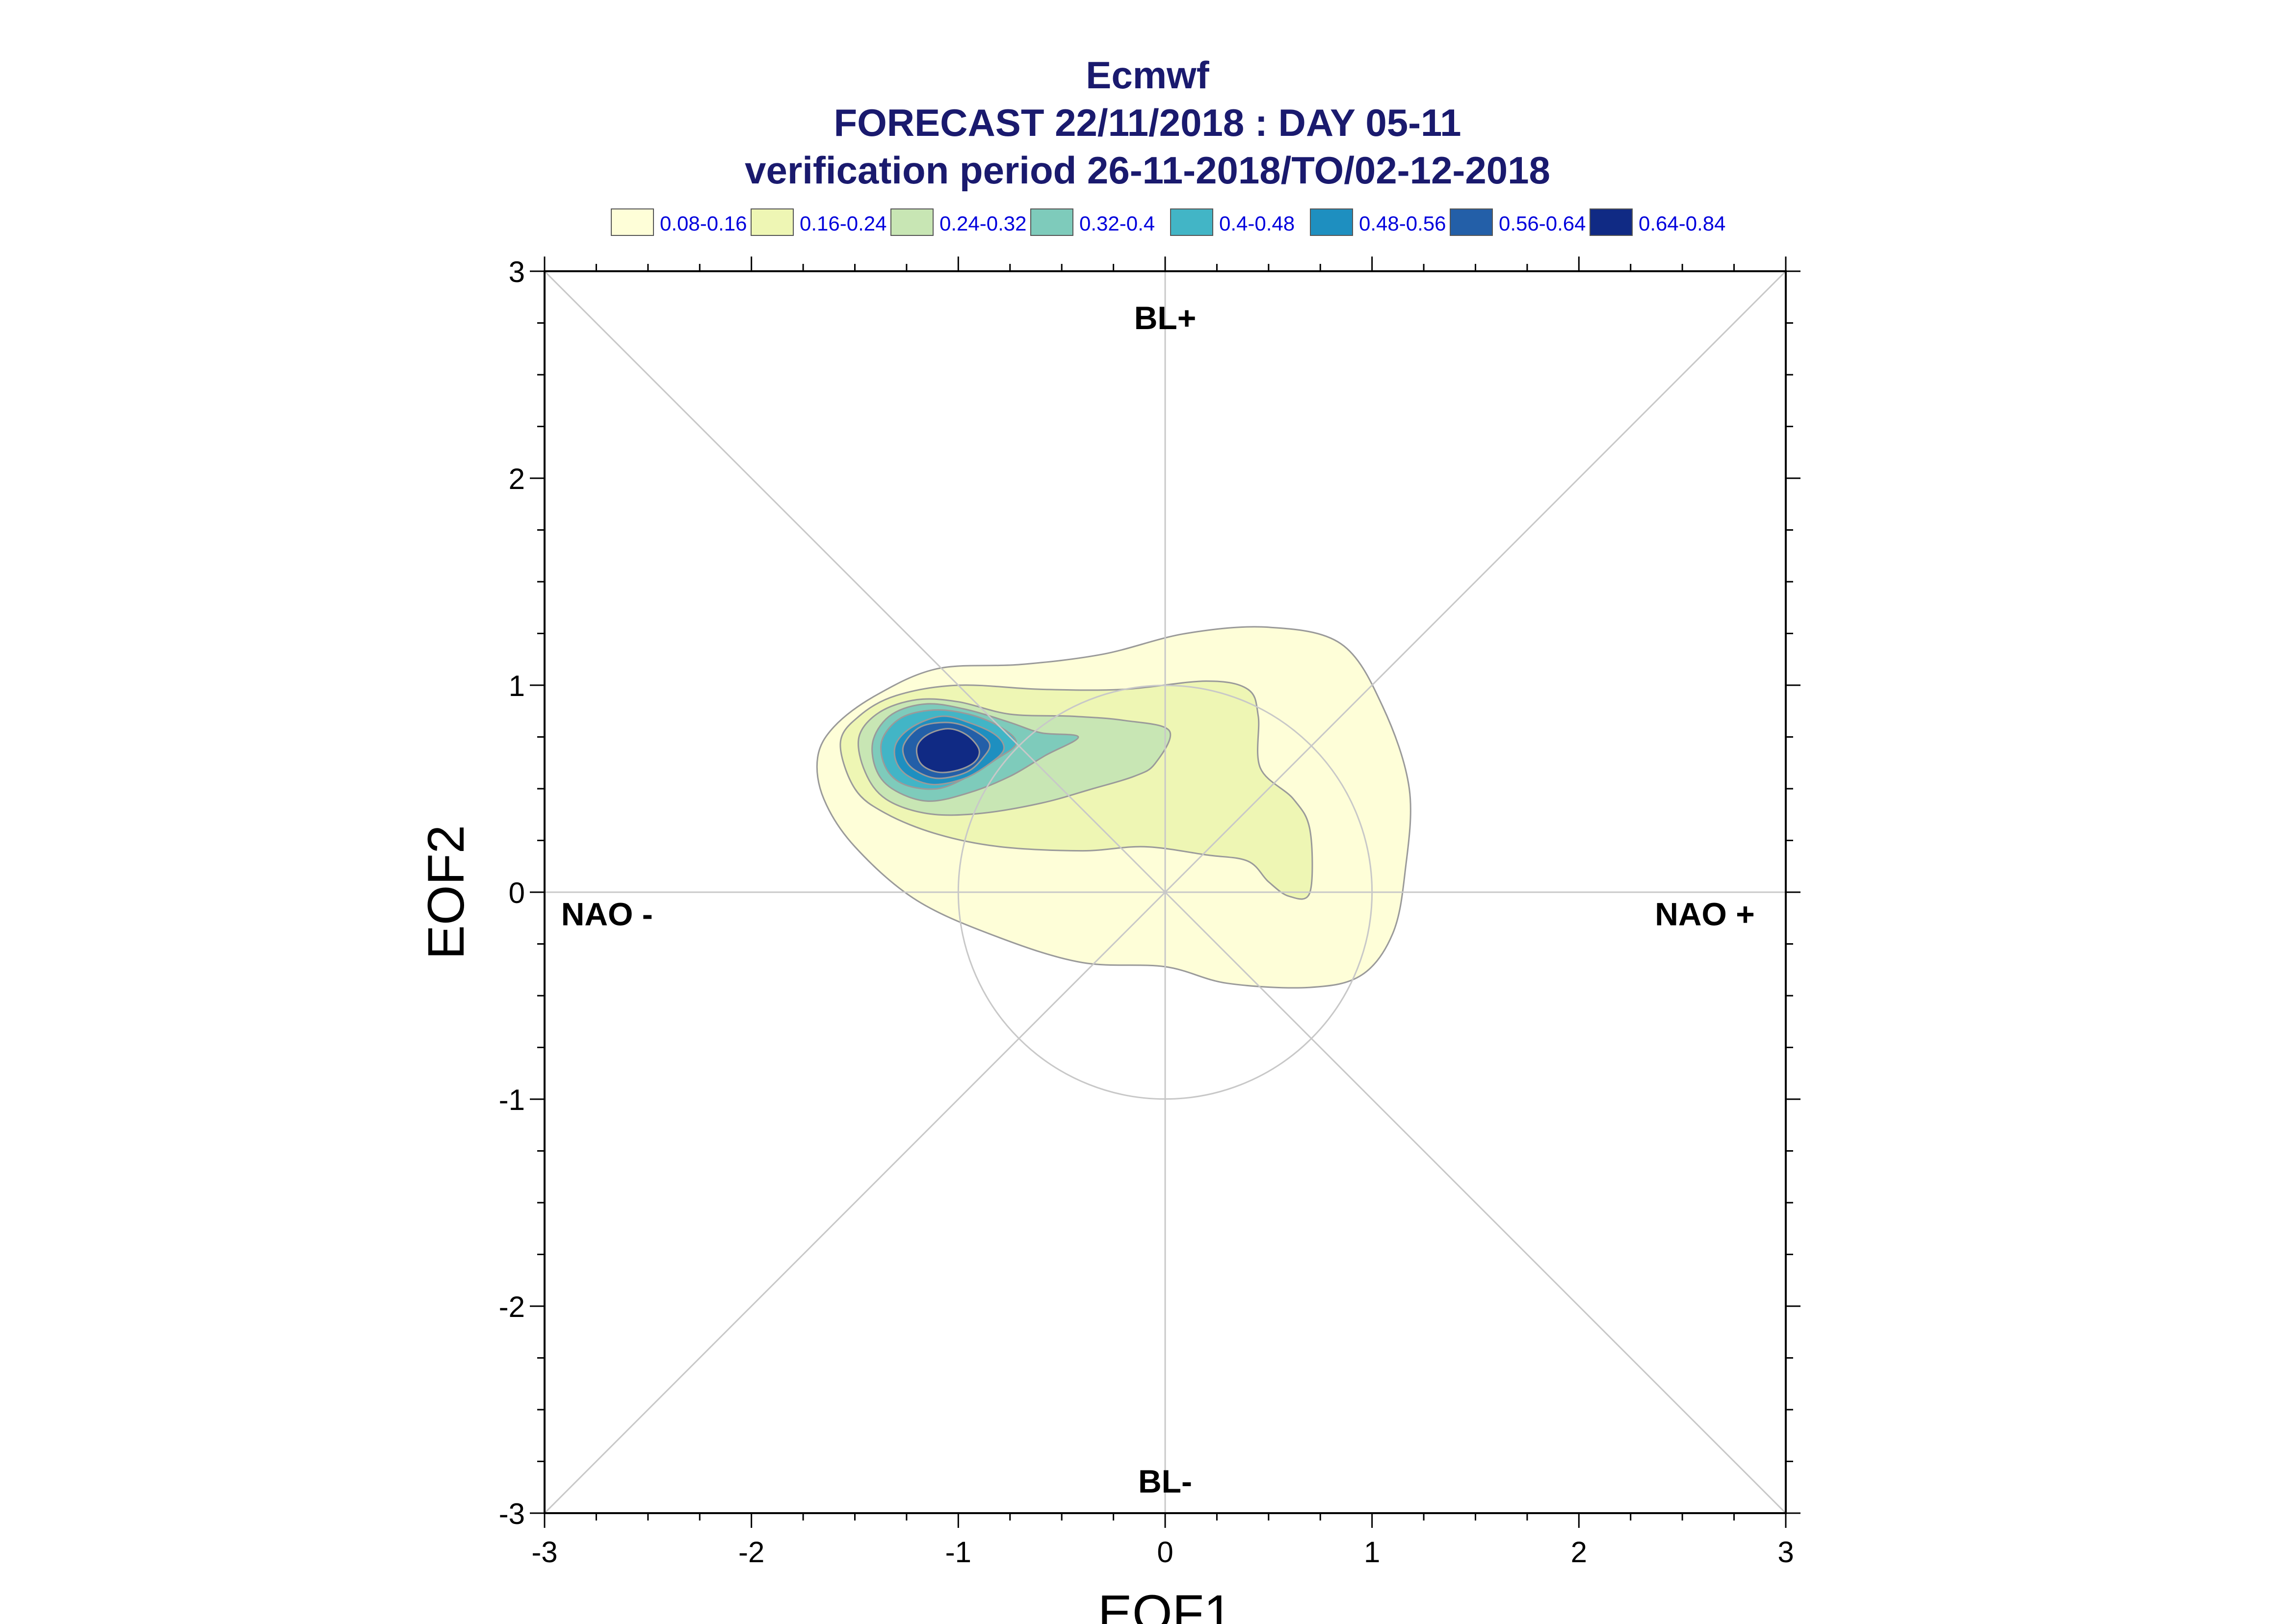 Image resolution: width=2295 pixels, height=1624 pixels. What do you see at coordinates (544, 1552) in the screenshot?
I see `x-tick-label: -3` at bounding box center [544, 1552].